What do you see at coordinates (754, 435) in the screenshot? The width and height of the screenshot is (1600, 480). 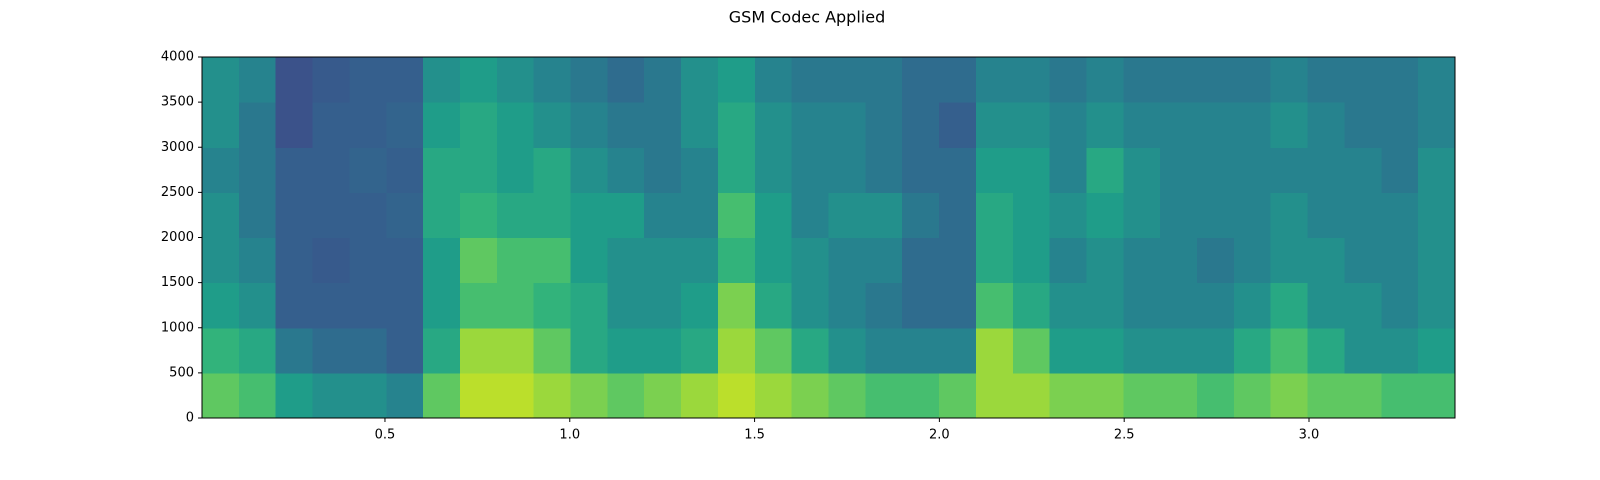 I see `x-tick-label: 1.5` at bounding box center [754, 435].